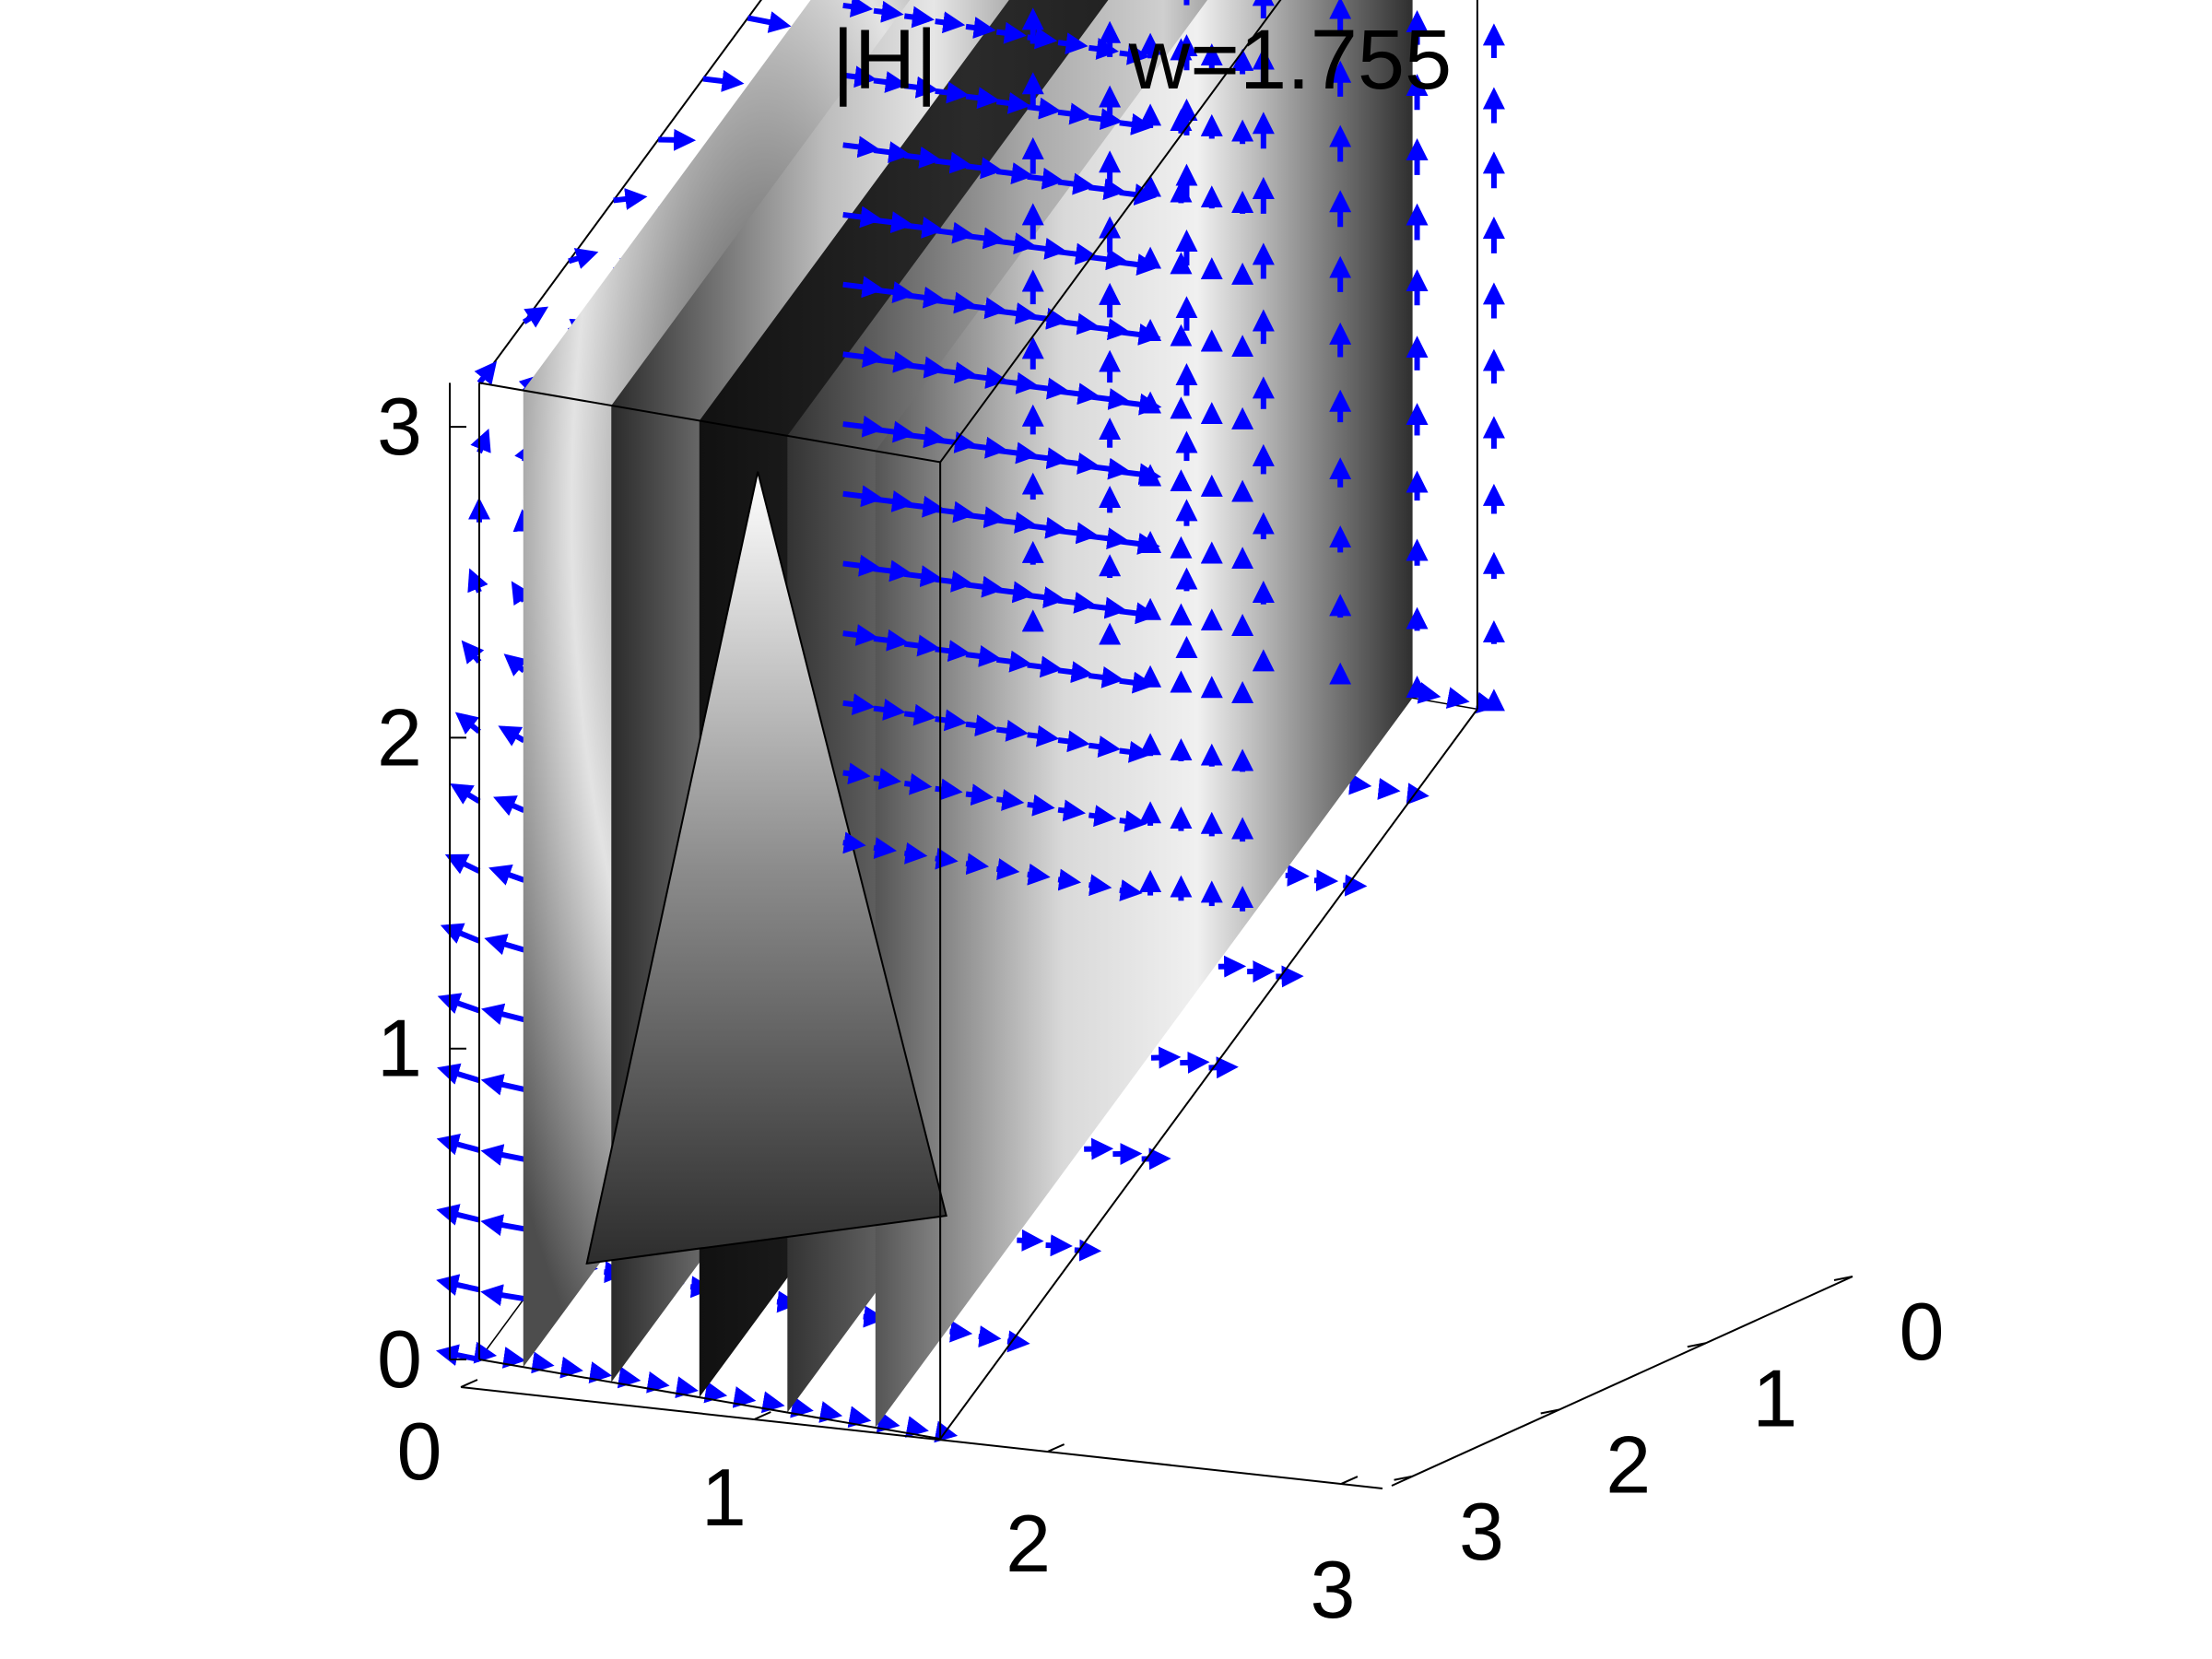 This screenshot has height=1659, width=2212. I want to click on y-tick-label: 0, so click(1922, 1331).